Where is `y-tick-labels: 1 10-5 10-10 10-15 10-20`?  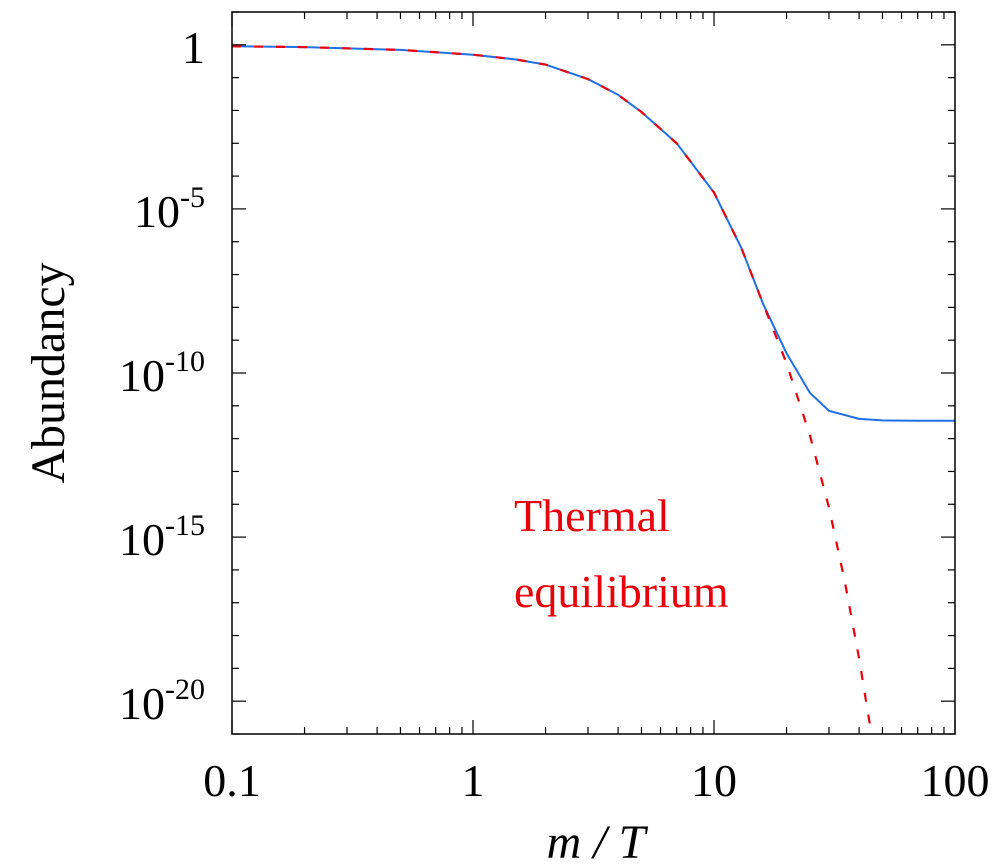
y-tick-labels: 1 10-5 10-10 10-15 10-20 is located at coordinates (162, 375).